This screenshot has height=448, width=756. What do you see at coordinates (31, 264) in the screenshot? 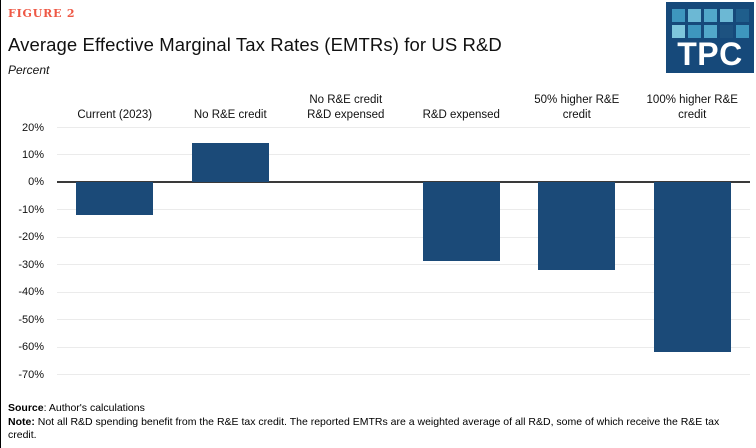
I see `y-axis-tick-label: -30%` at bounding box center [31, 264].